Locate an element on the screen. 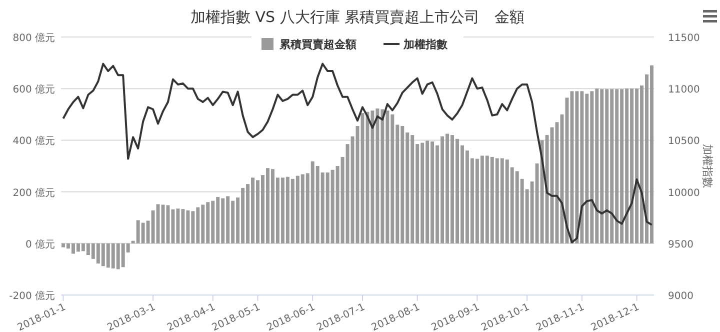 The height and width of the screenshot is (332, 720). y-tick-label: 200 億元 is located at coordinates (33, 192).